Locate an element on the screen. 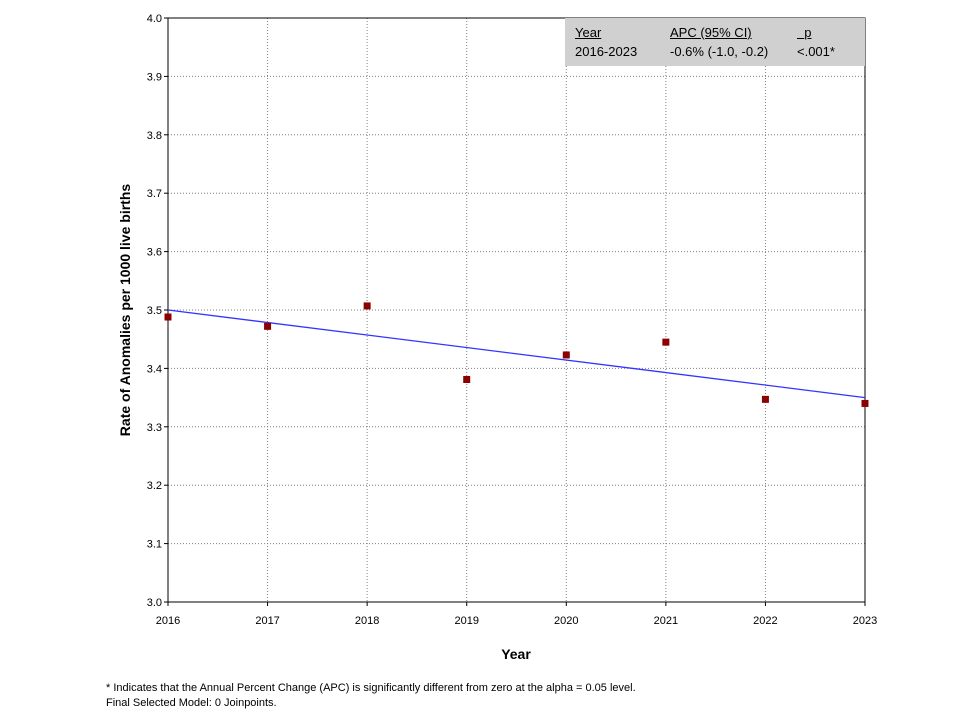  y-tick-label: 4.0 is located at coordinates (154, 19).